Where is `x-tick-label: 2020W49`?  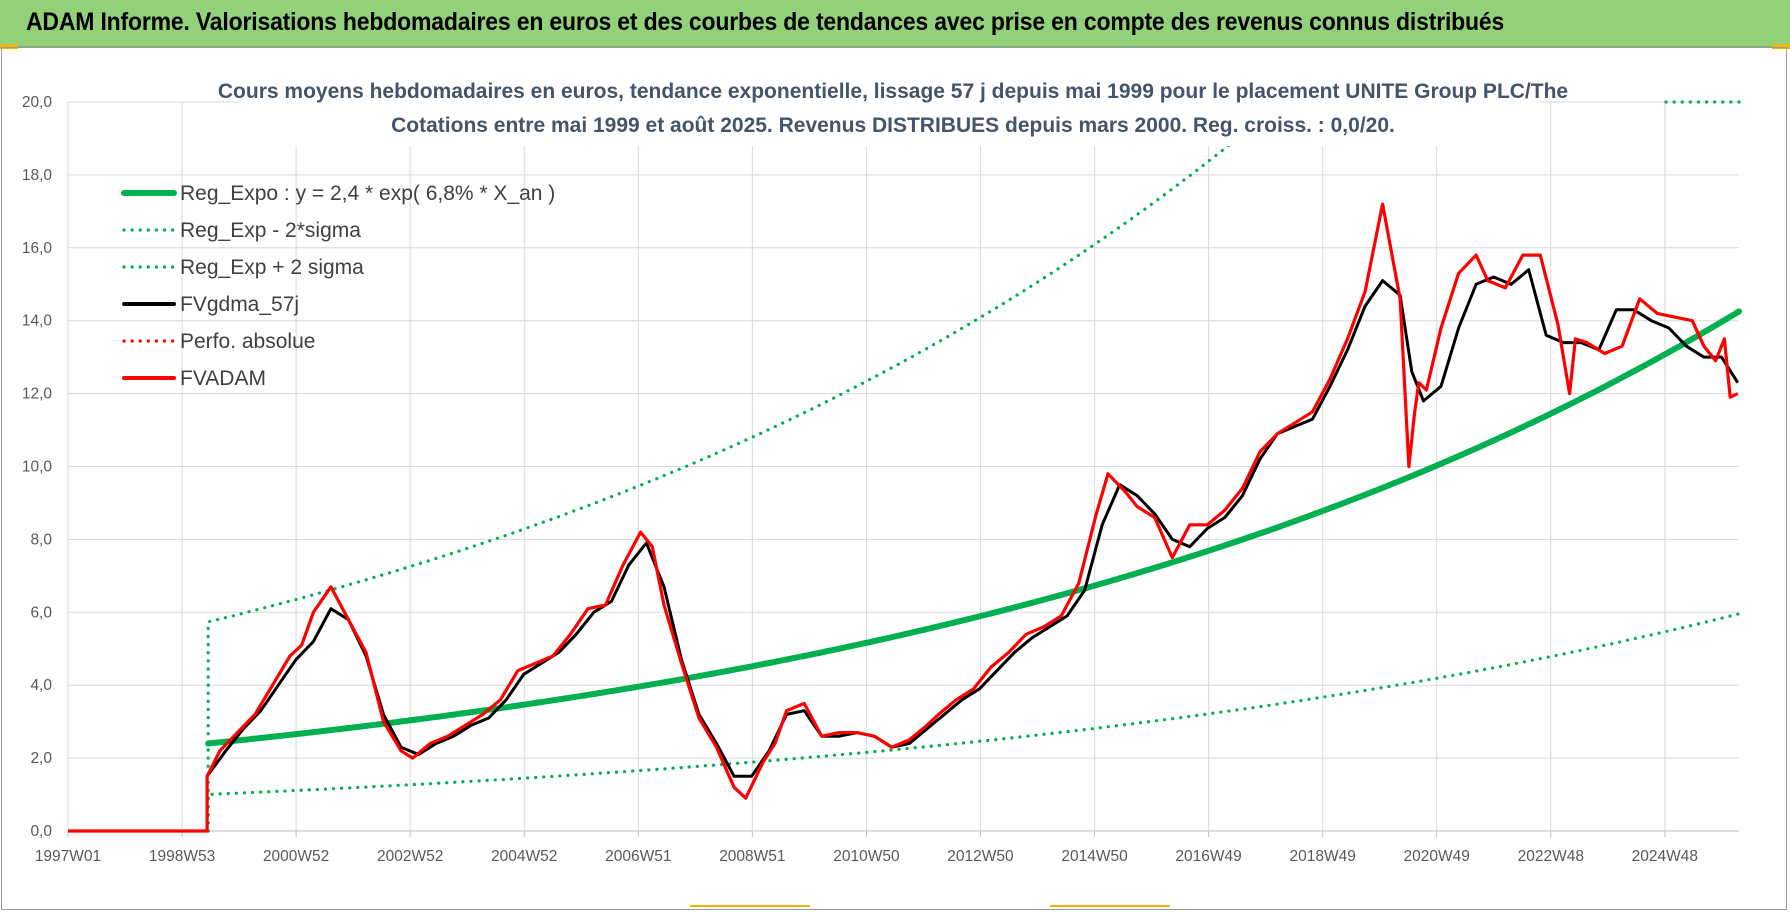 x-tick-label: 2020W49 is located at coordinates (1437, 856).